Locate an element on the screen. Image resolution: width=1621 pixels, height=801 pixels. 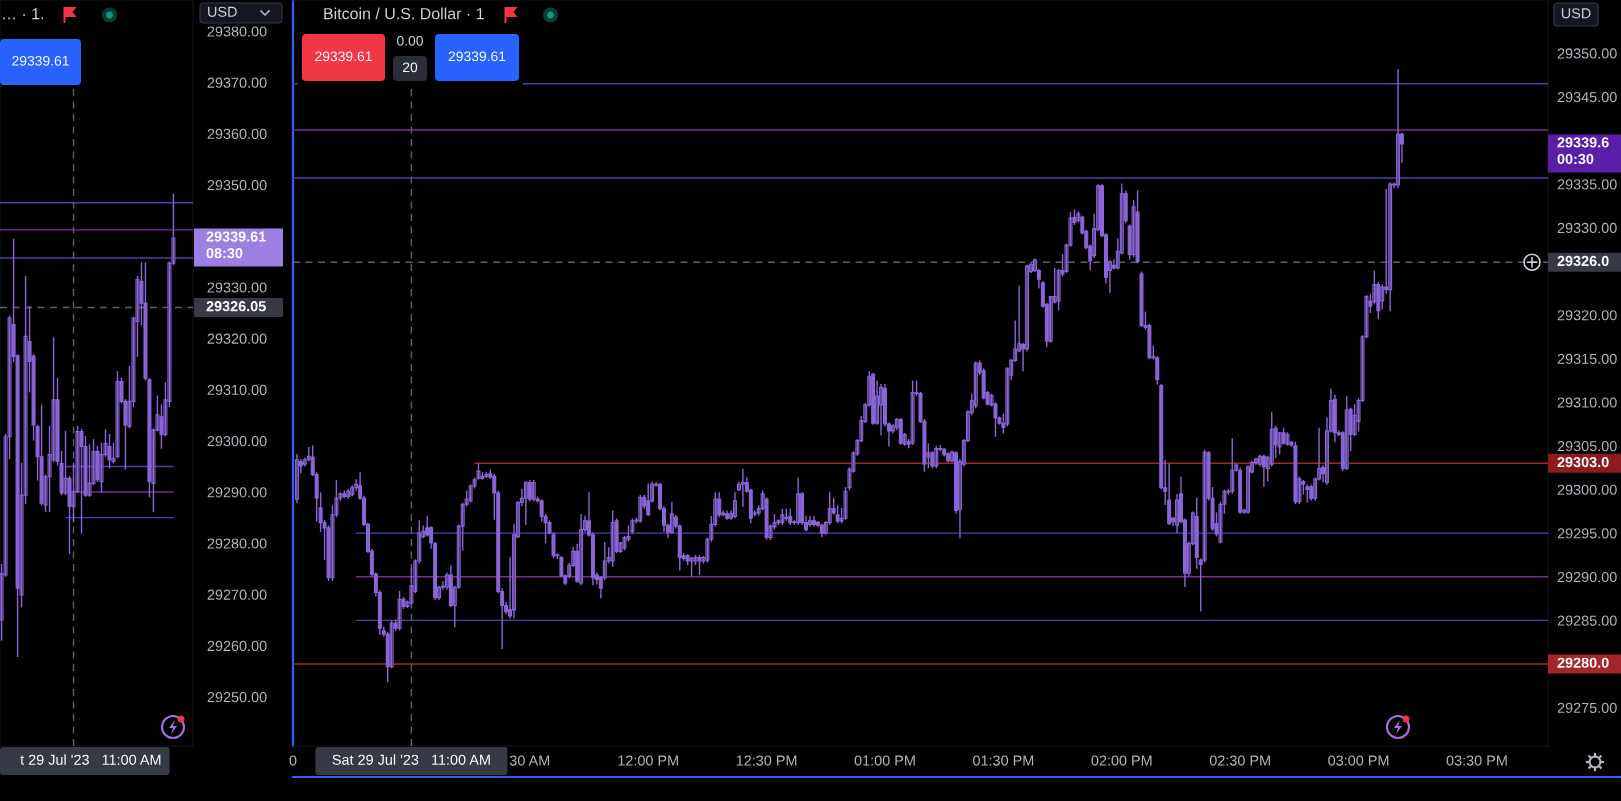
x-tick-label: 03:00 PM is located at coordinates (1358, 760).